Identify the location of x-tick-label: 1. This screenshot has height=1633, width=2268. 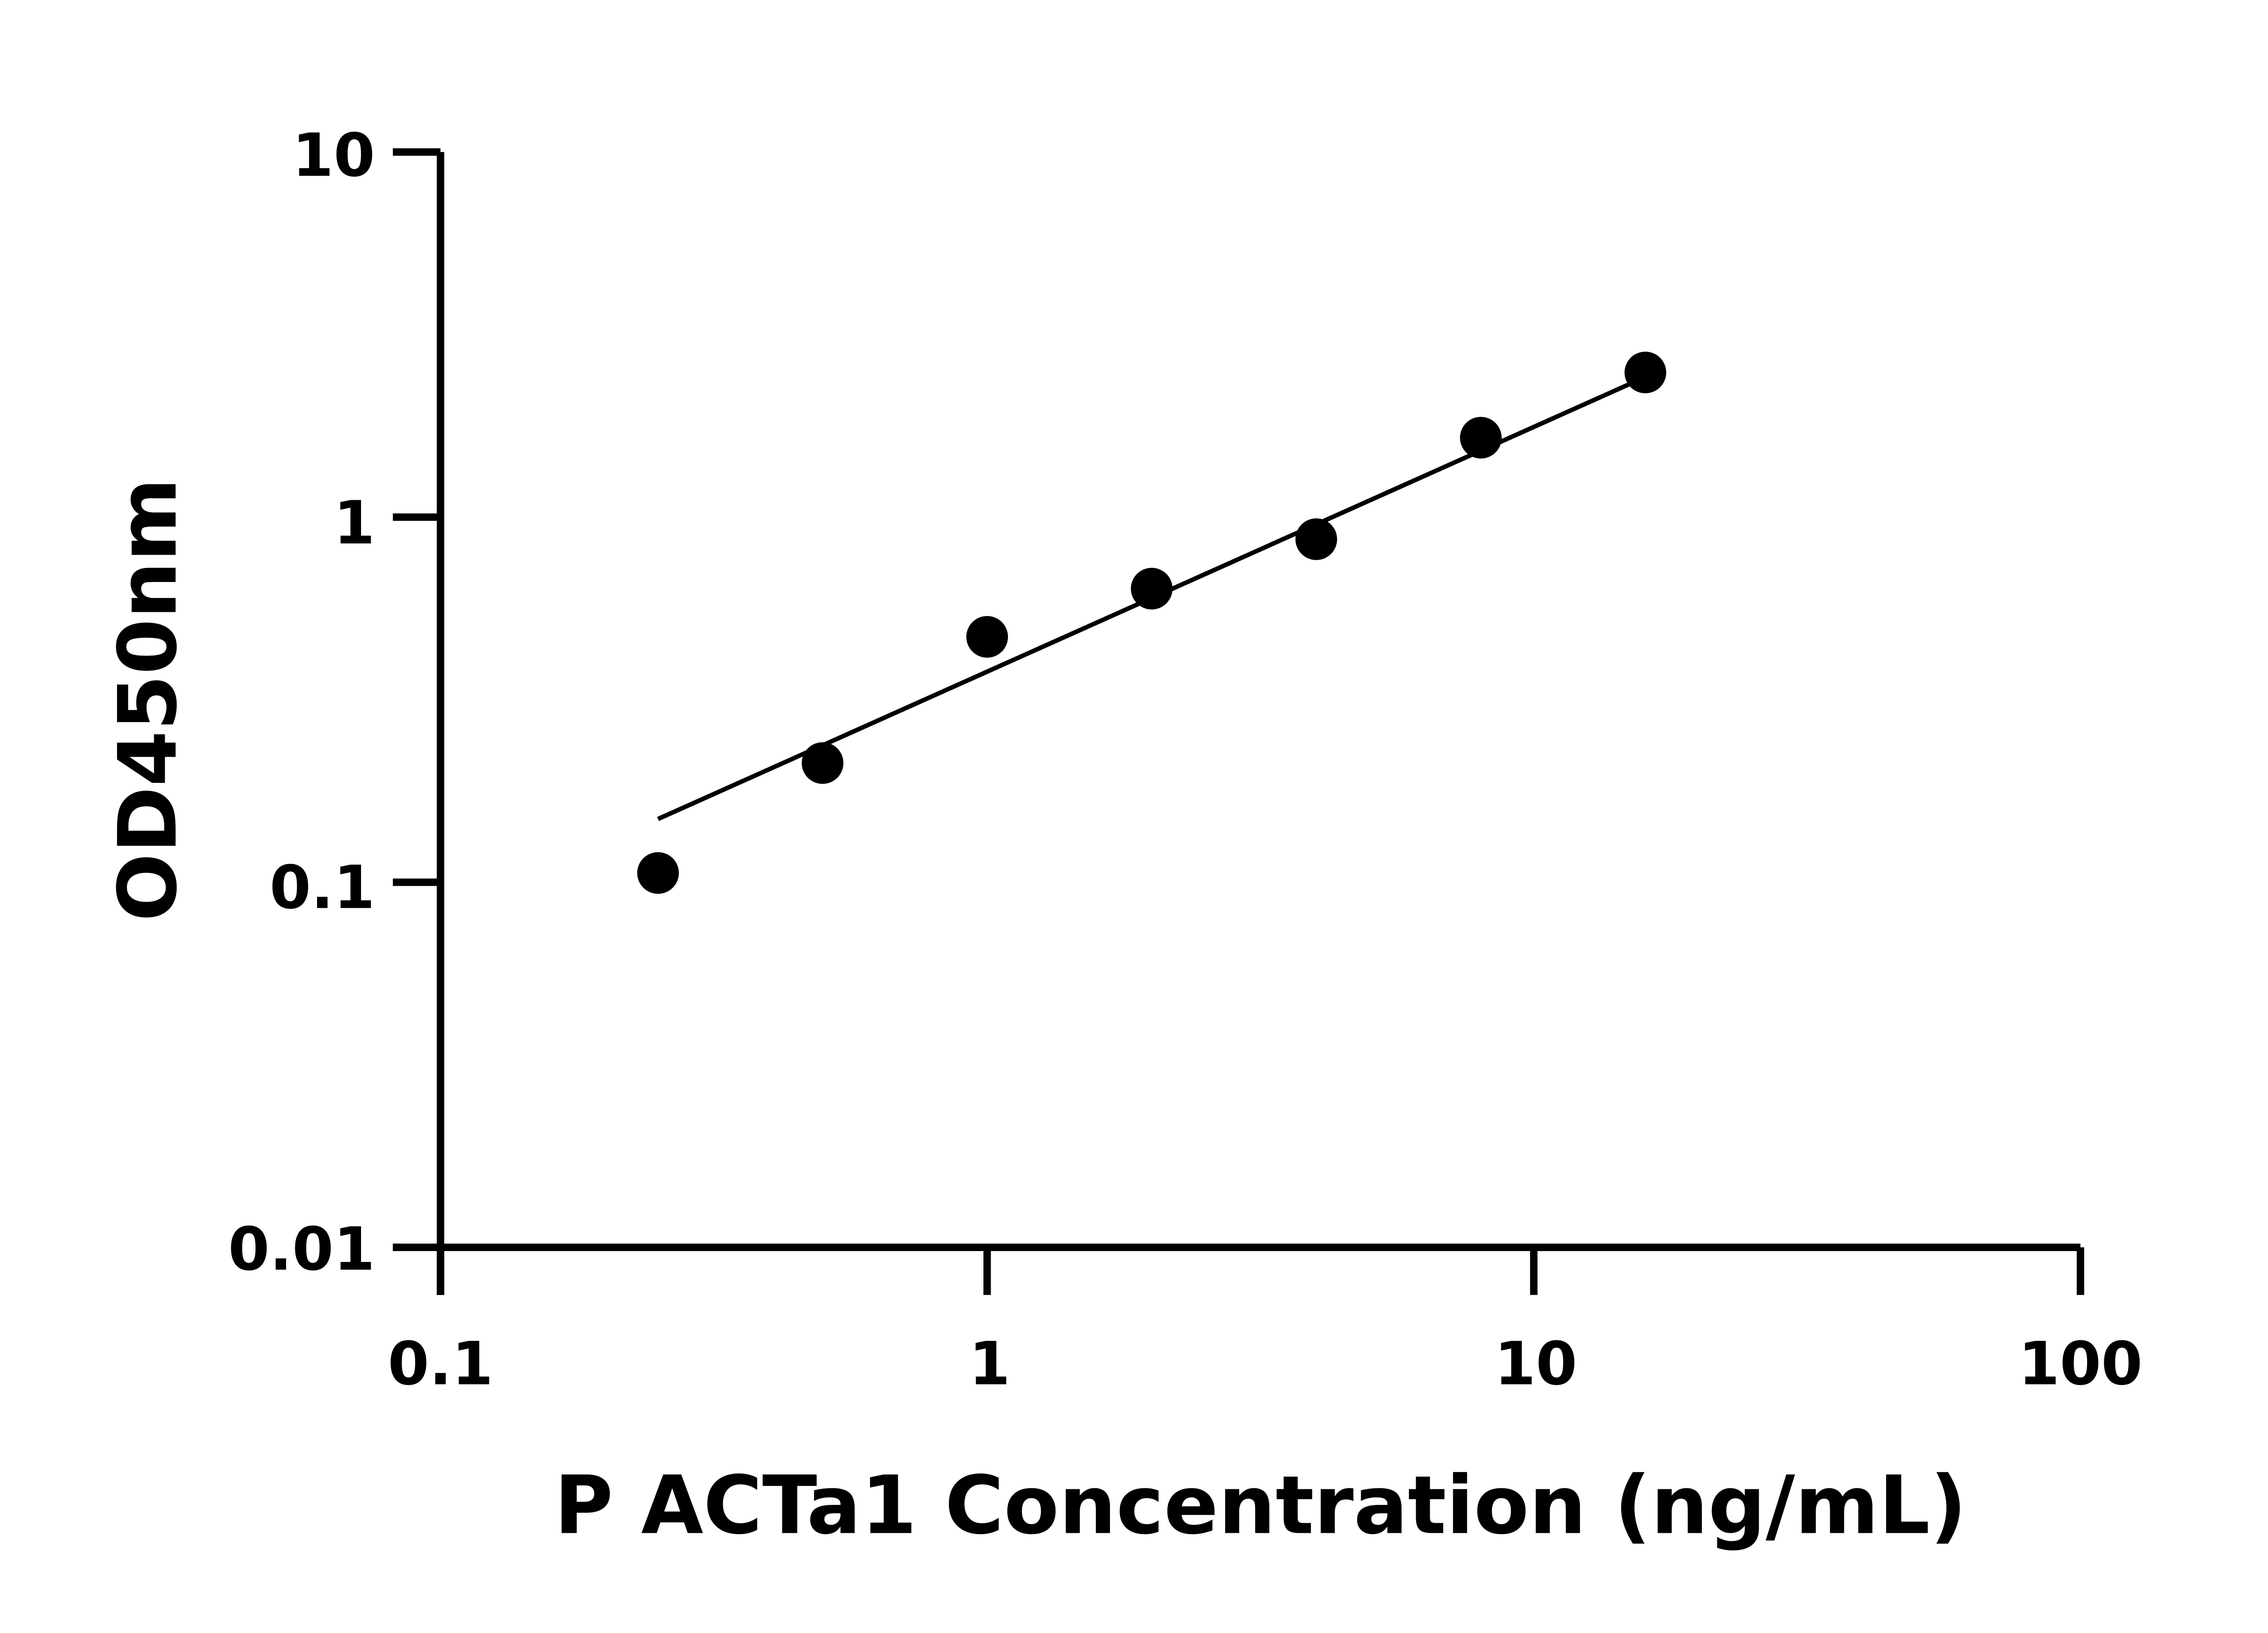
(990, 1363).